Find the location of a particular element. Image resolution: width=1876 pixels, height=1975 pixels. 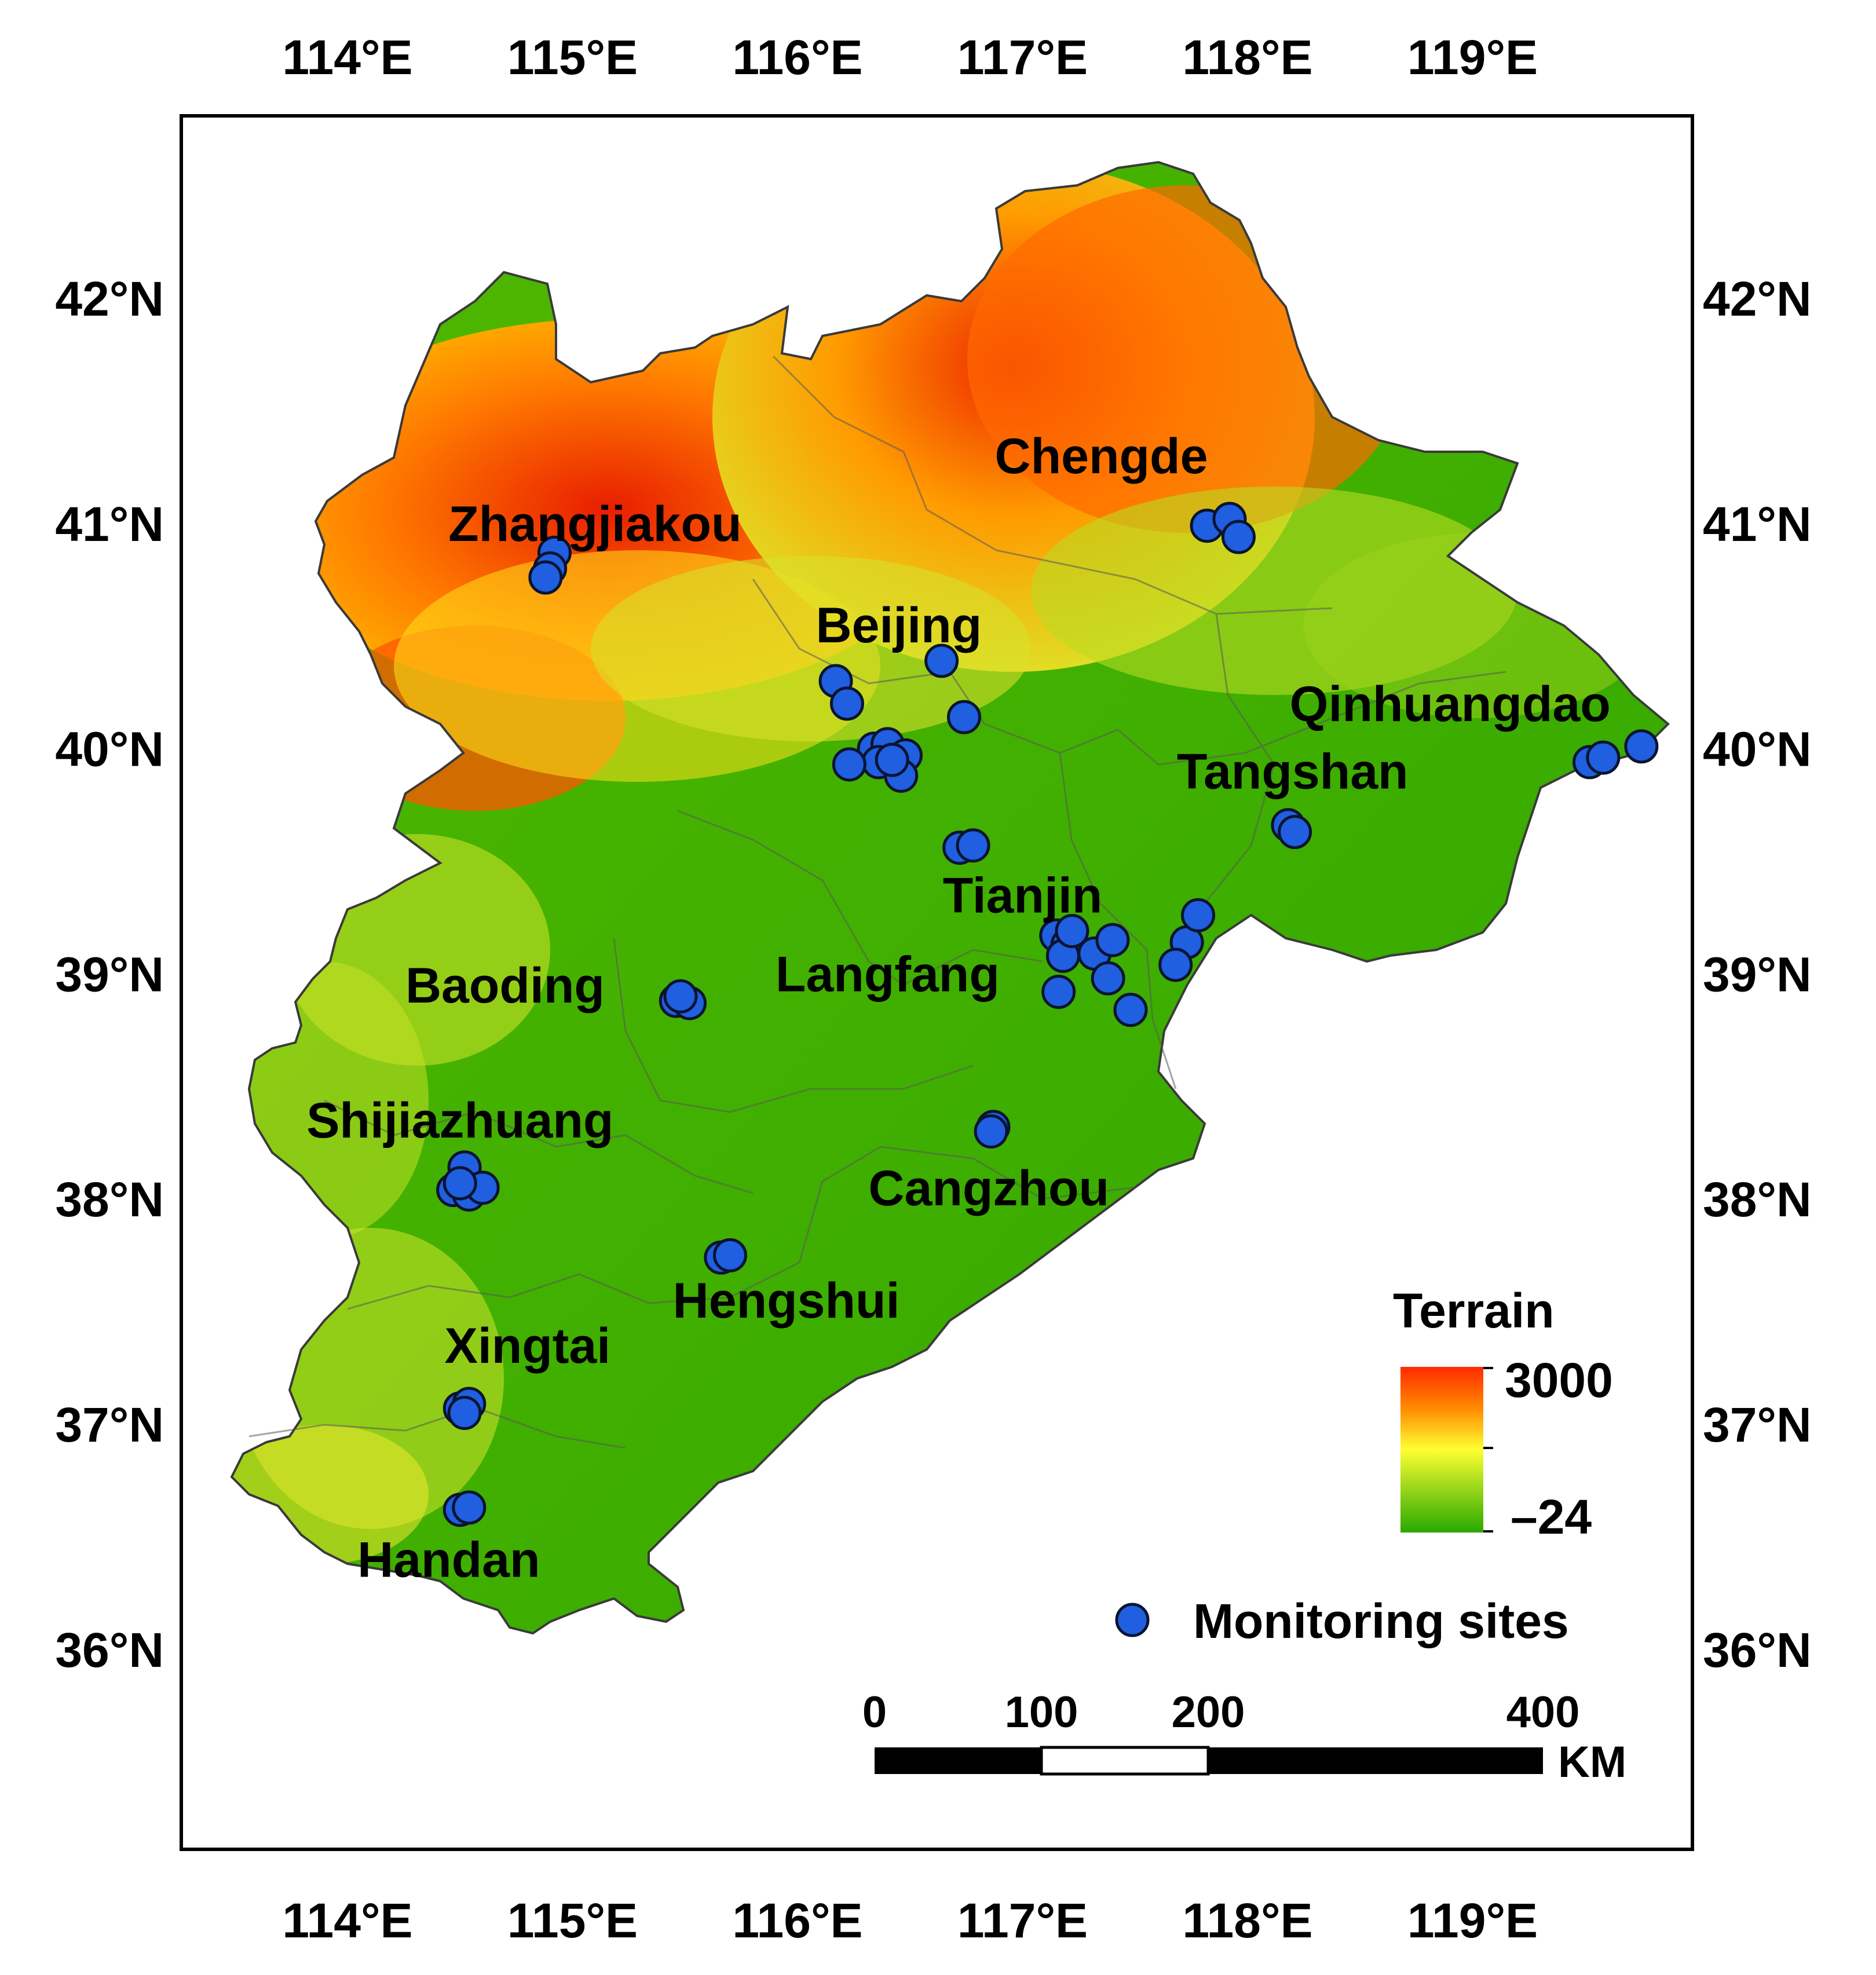

lon-tick-bottom: 117°E is located at coordinates (1022, 1921).